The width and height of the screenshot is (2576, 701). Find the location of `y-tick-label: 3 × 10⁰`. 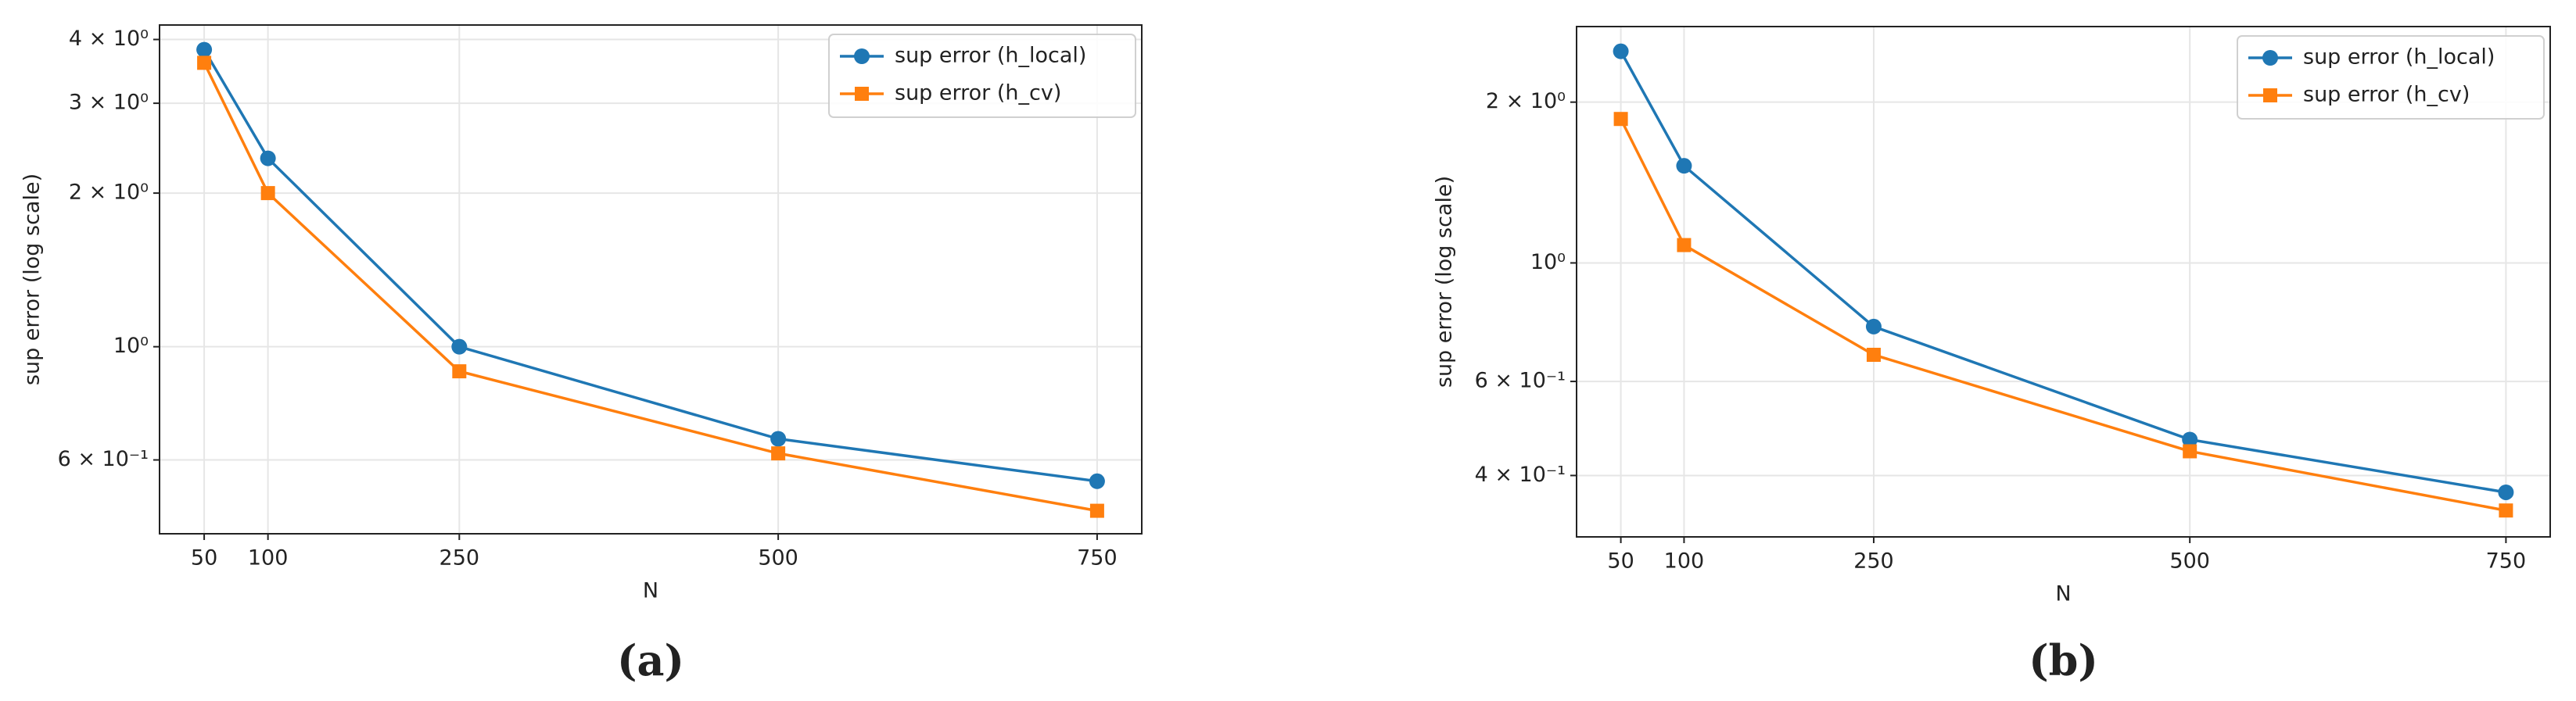

y-tick-label: 3 × 10⁰ is located at coordinates (109, 103).